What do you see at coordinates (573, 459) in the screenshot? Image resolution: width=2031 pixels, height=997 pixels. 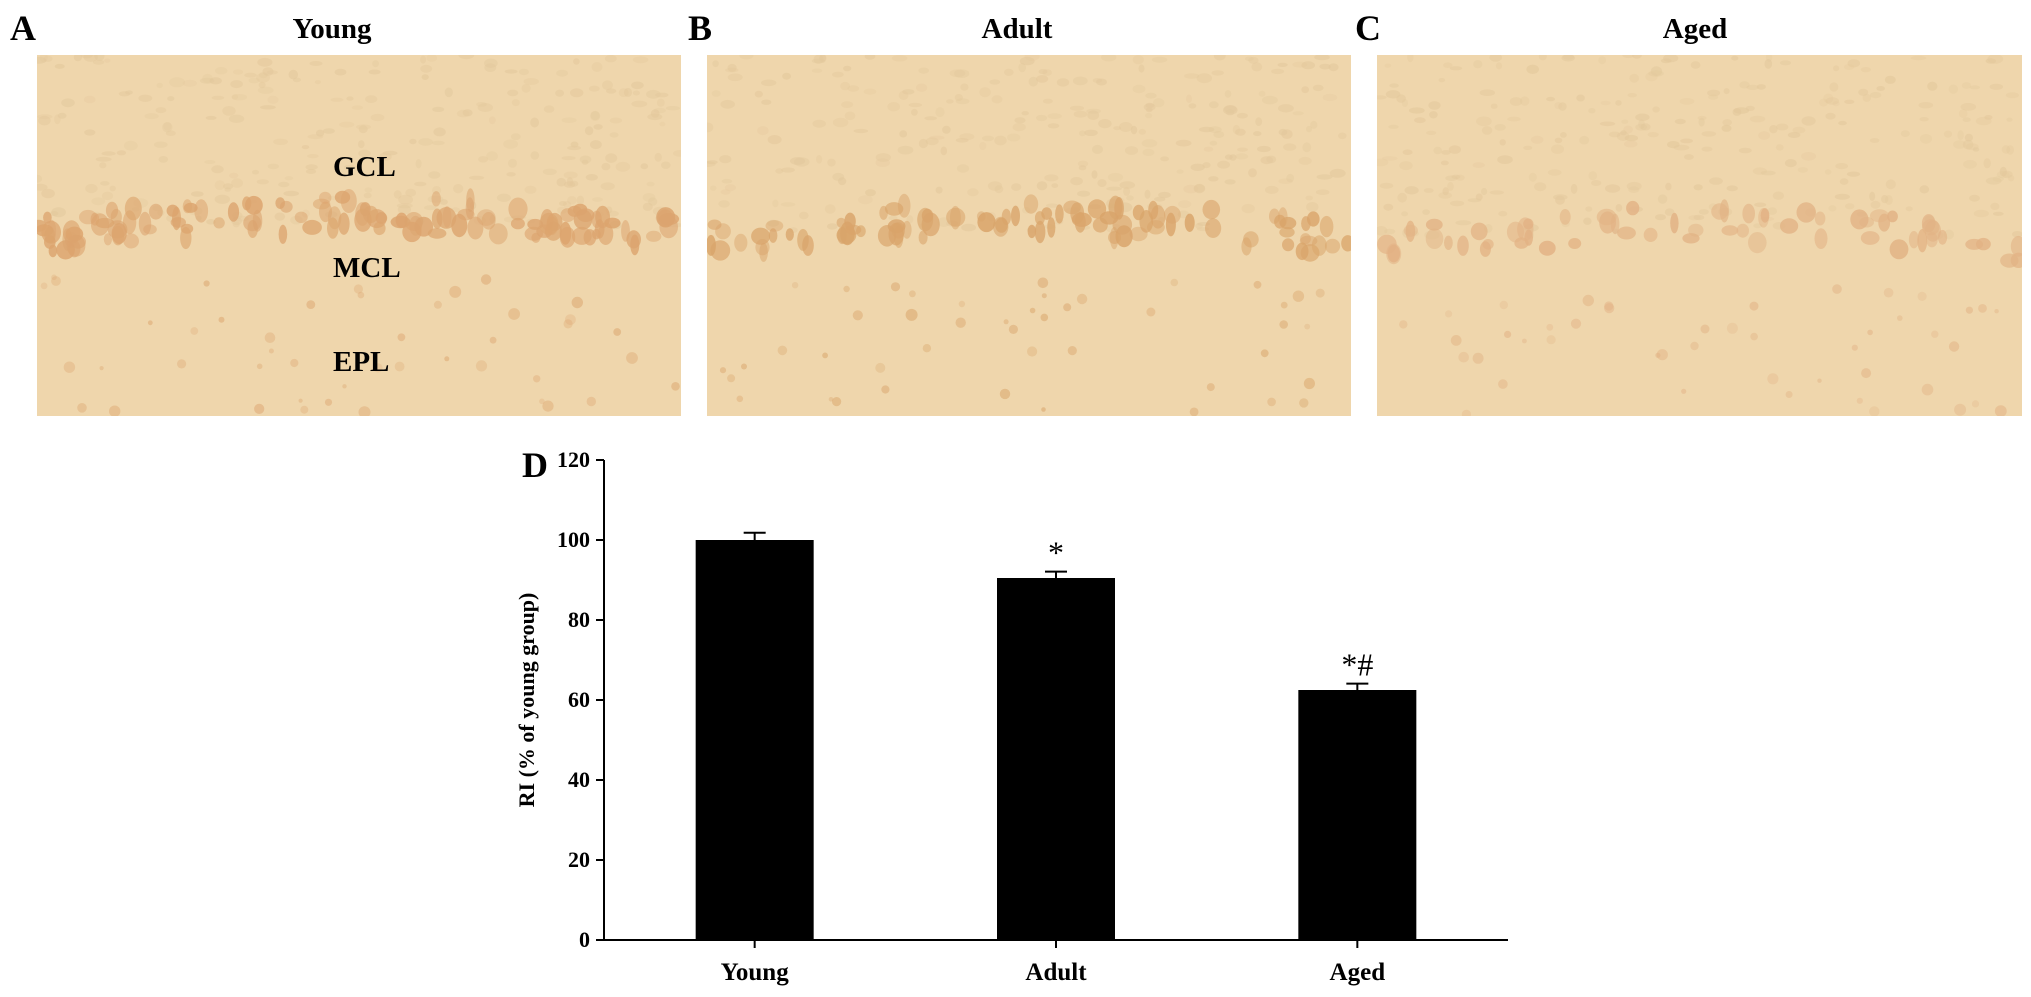 I see `y-tick-label: 120` at bounding box center [573, 459].